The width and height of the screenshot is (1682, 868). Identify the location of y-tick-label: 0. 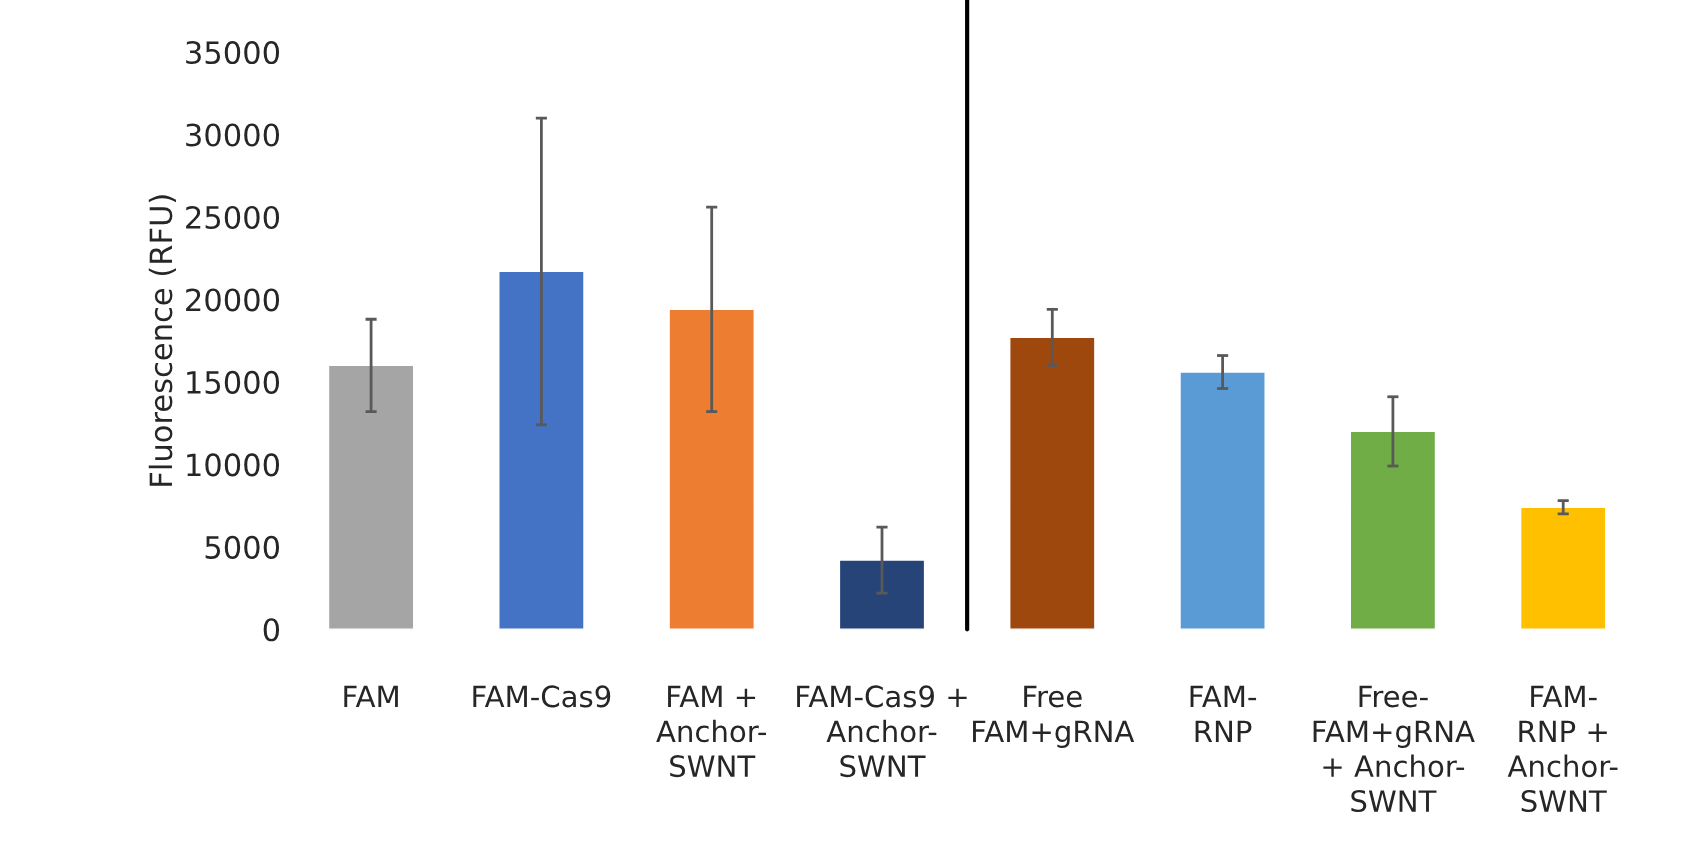
(271, 630).